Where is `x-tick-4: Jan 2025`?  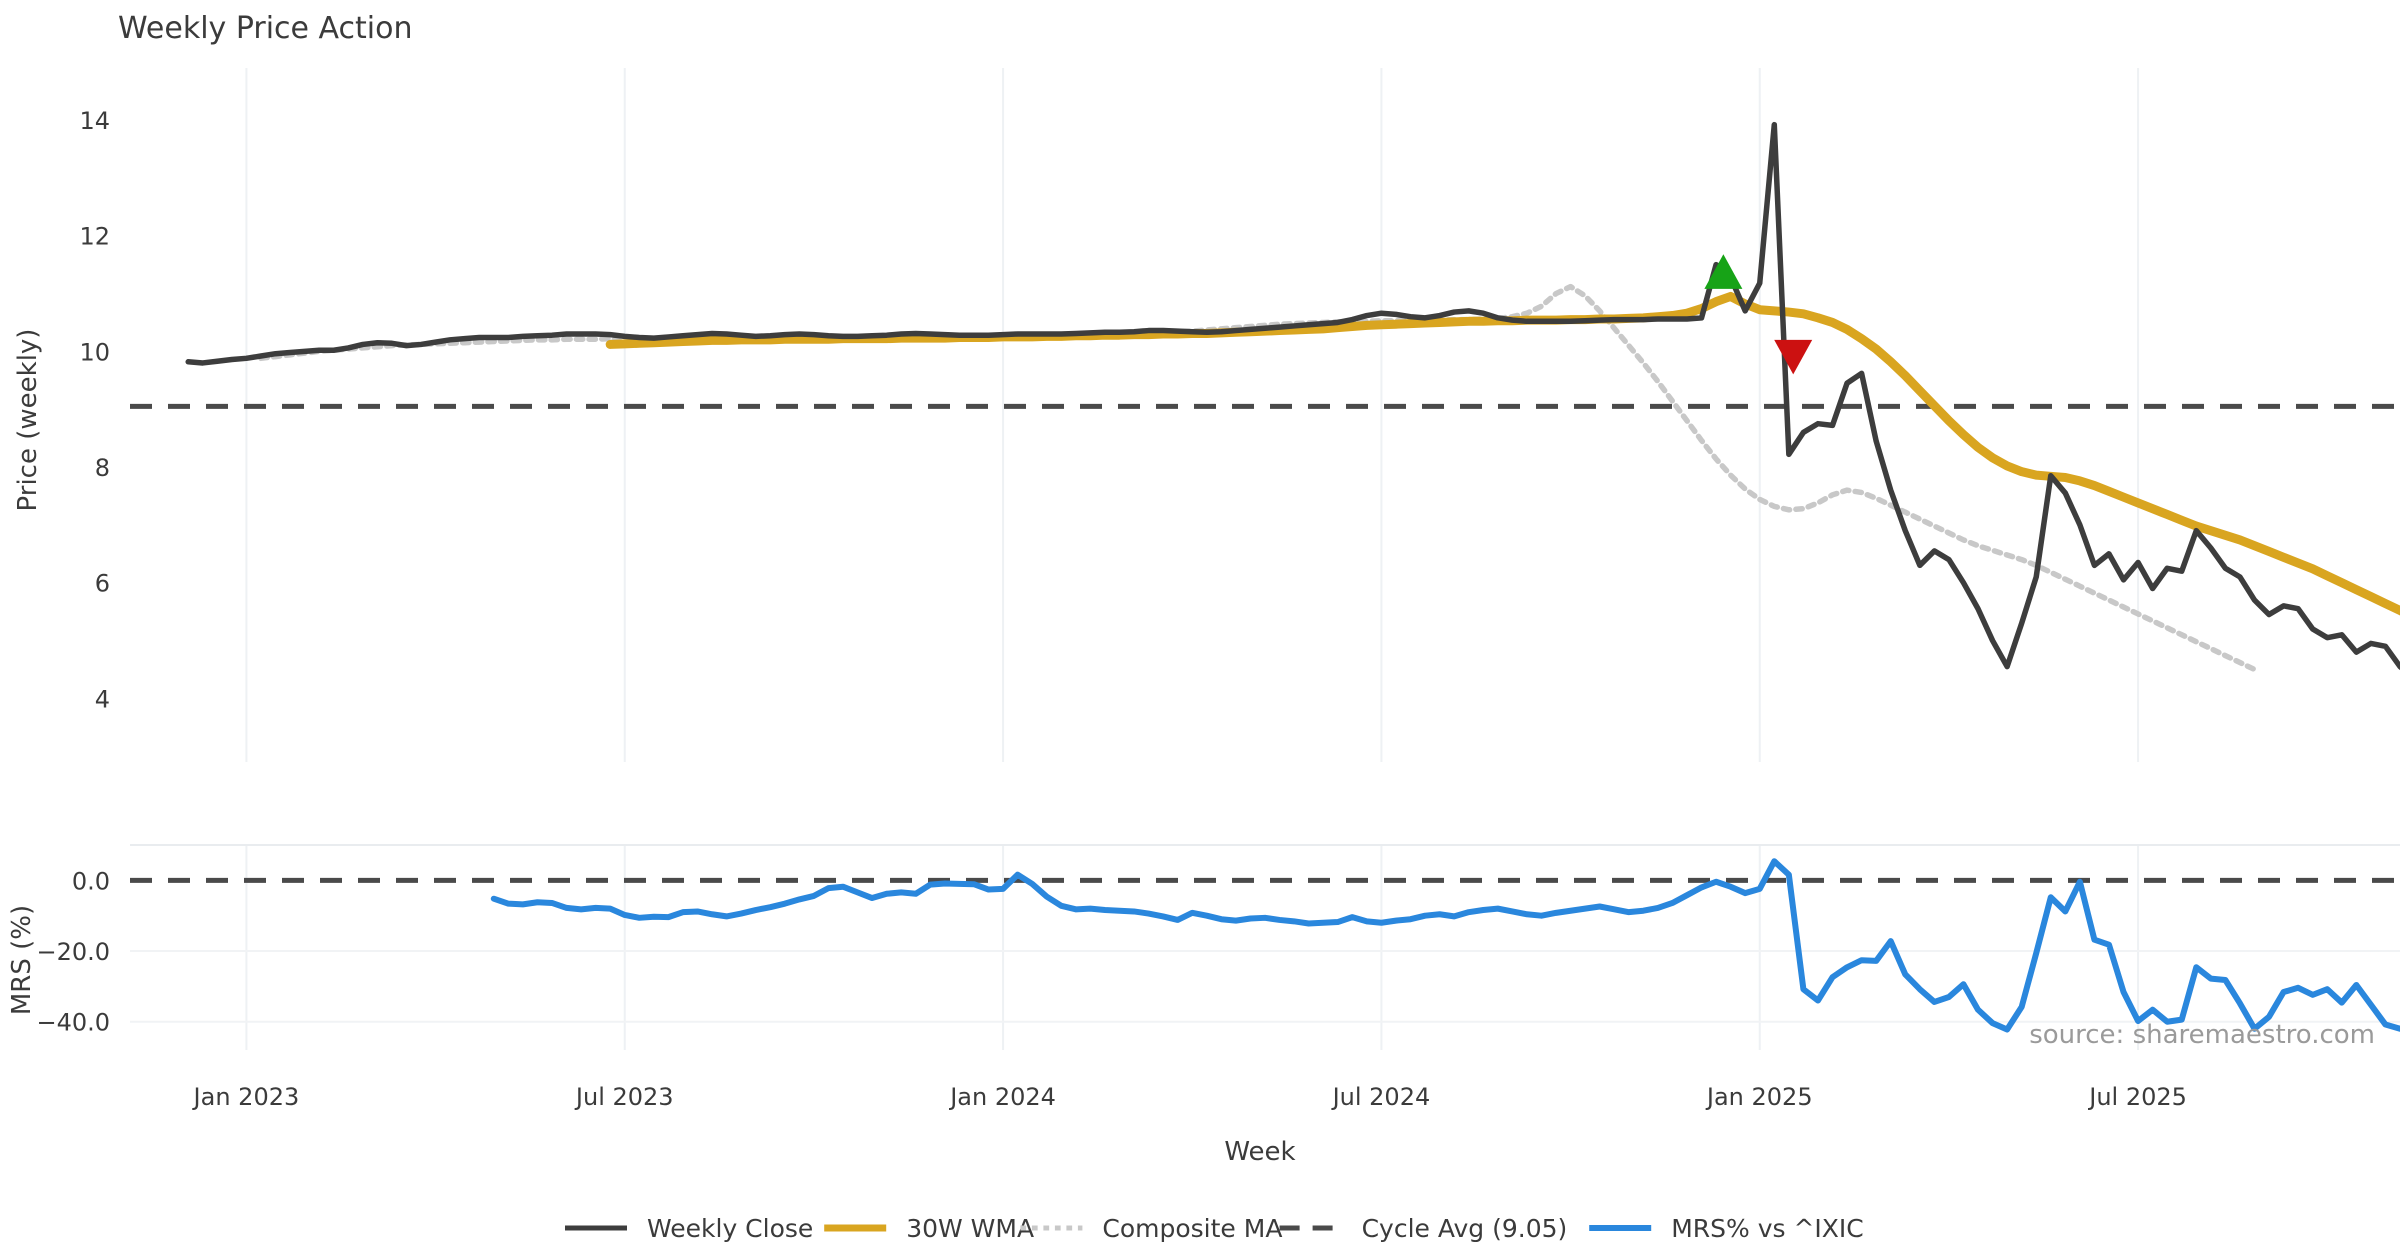
x-tick-4: Jan 2025 is located at coordinates (1759, 1097).